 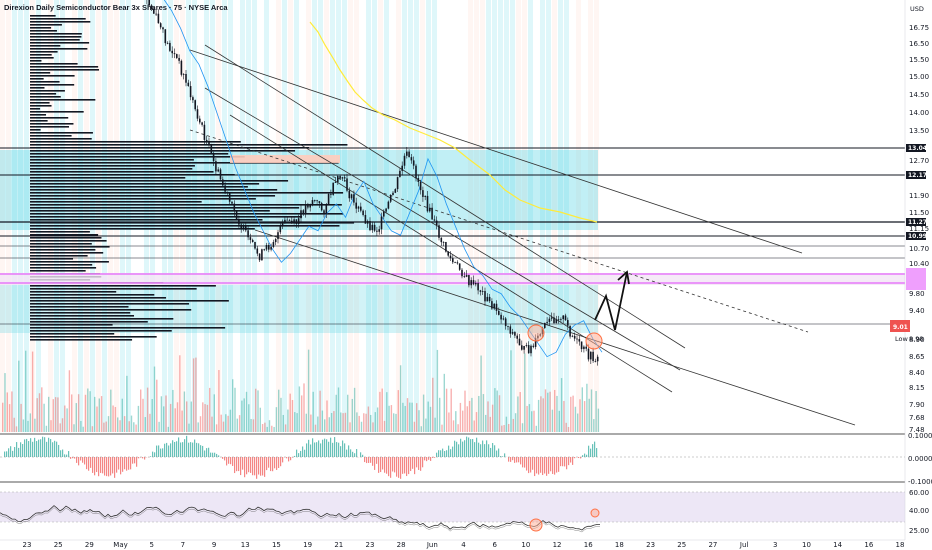 What do you see at coordinates (920, 459) in the screenshot?
I see `osc-tick: 0.0000` at bounding box center [920, 459].